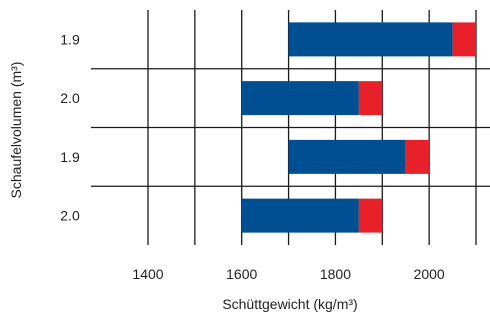 The height and width of the screenshot is (320, 490). What do you see at coordinates (70, 98) in the screenshot?
I see `y-tick-label-1: 2.0` at bounding box center [70, 98].